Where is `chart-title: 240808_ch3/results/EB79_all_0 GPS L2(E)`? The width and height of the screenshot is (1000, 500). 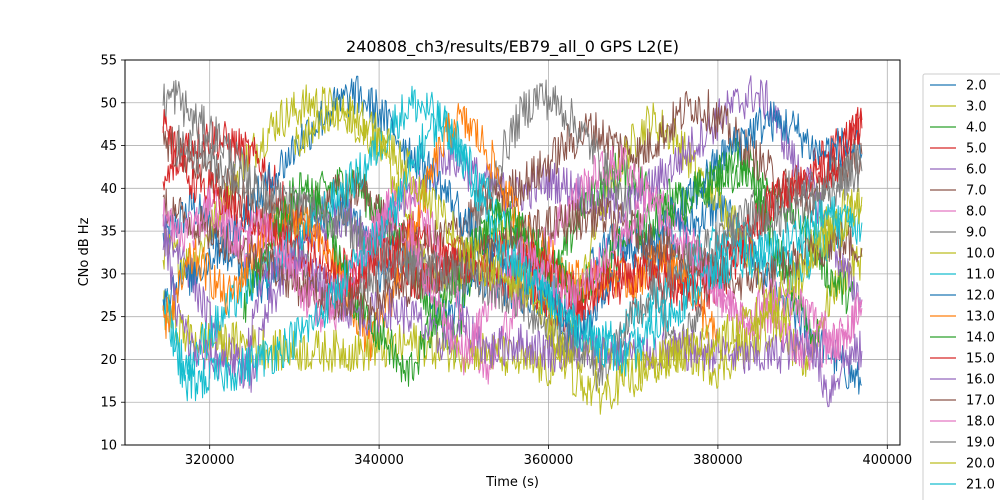 chart-title: 240808_ch3/results/EB79_all_0 GPS L2(E) is located at coordinates (512, 47).